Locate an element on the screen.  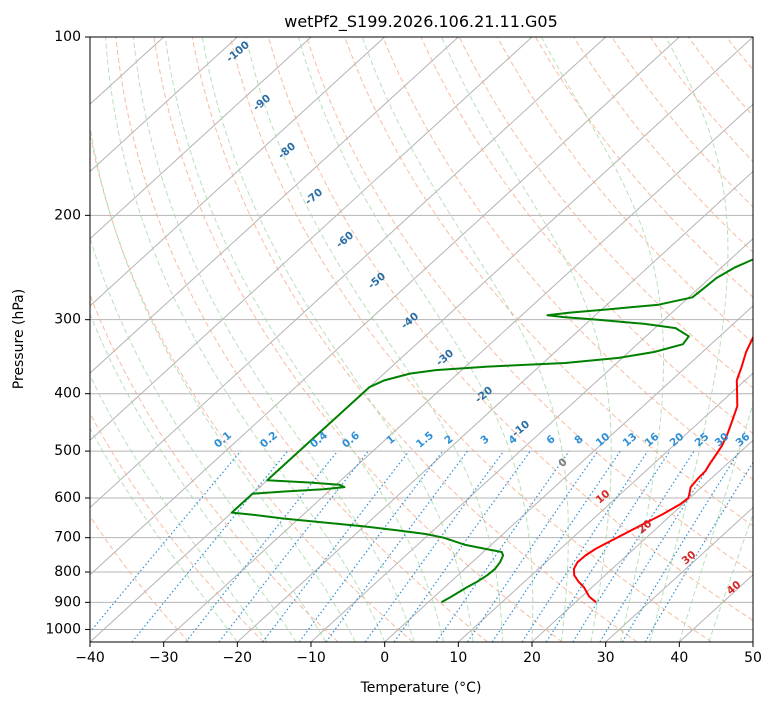
y-tick-label: 400 is located at coordinates (67, 394).